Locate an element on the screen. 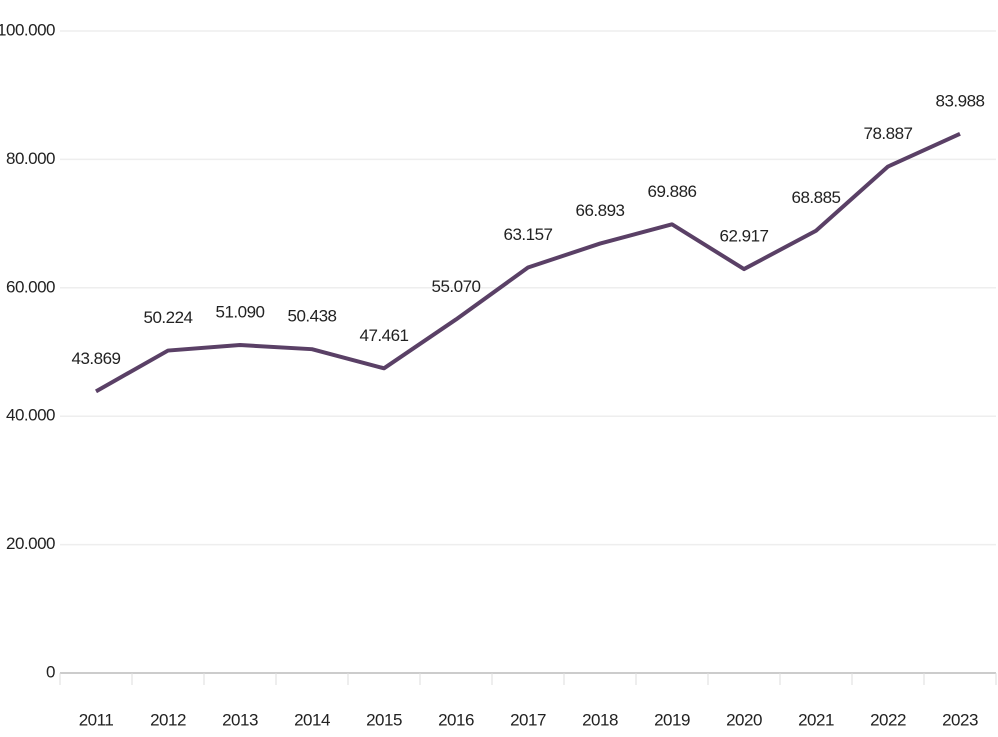 The image size is (998, 737). data-label: 78.887 is located at coordinates (888, 133).